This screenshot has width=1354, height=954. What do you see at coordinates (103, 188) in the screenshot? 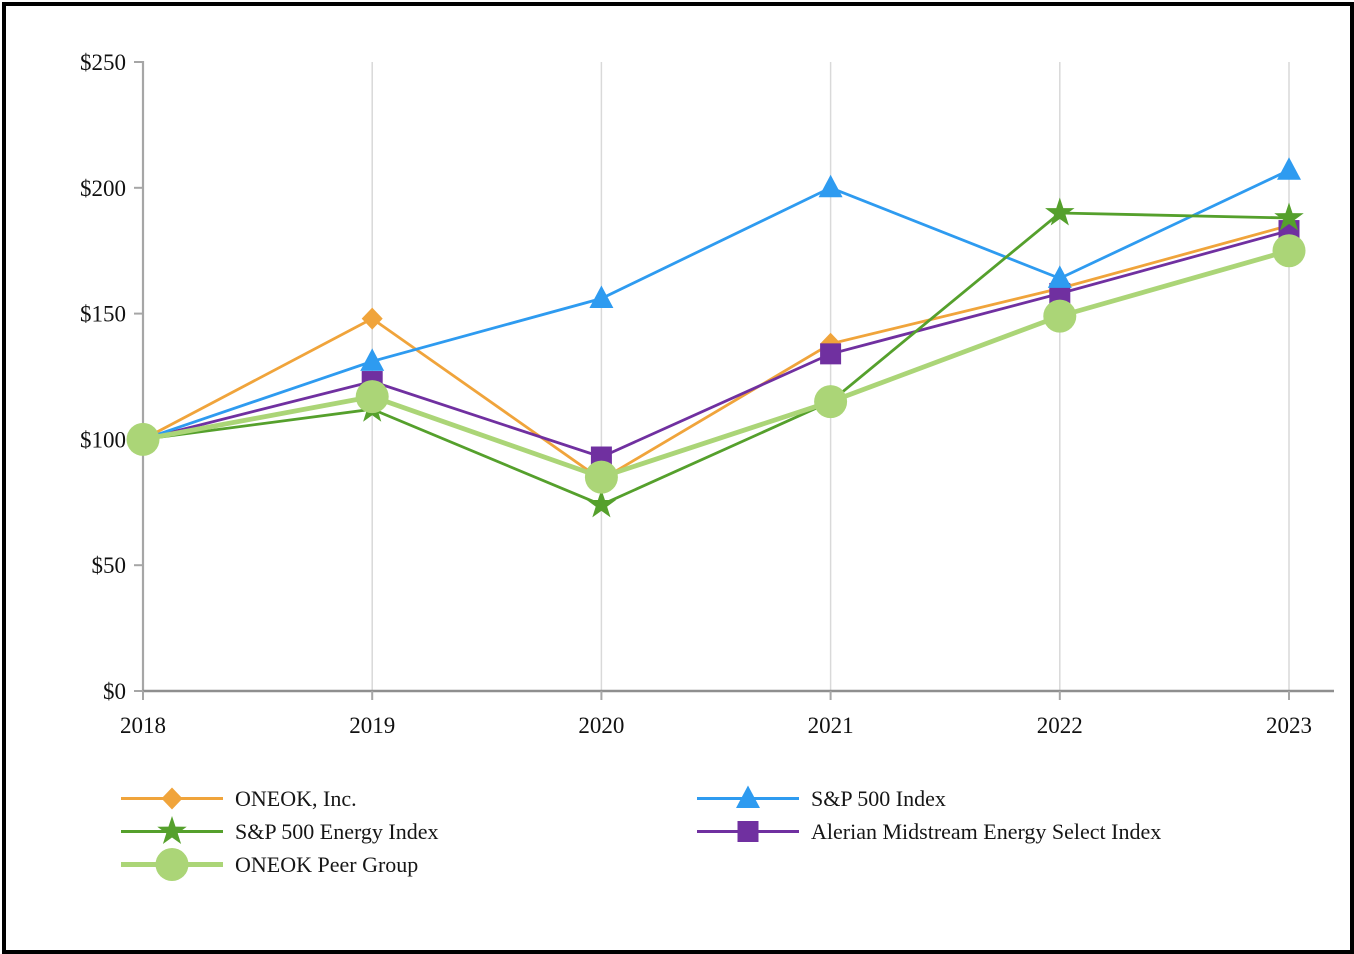
I see `y-tick-label: $200` at bounding box center [103, 188].